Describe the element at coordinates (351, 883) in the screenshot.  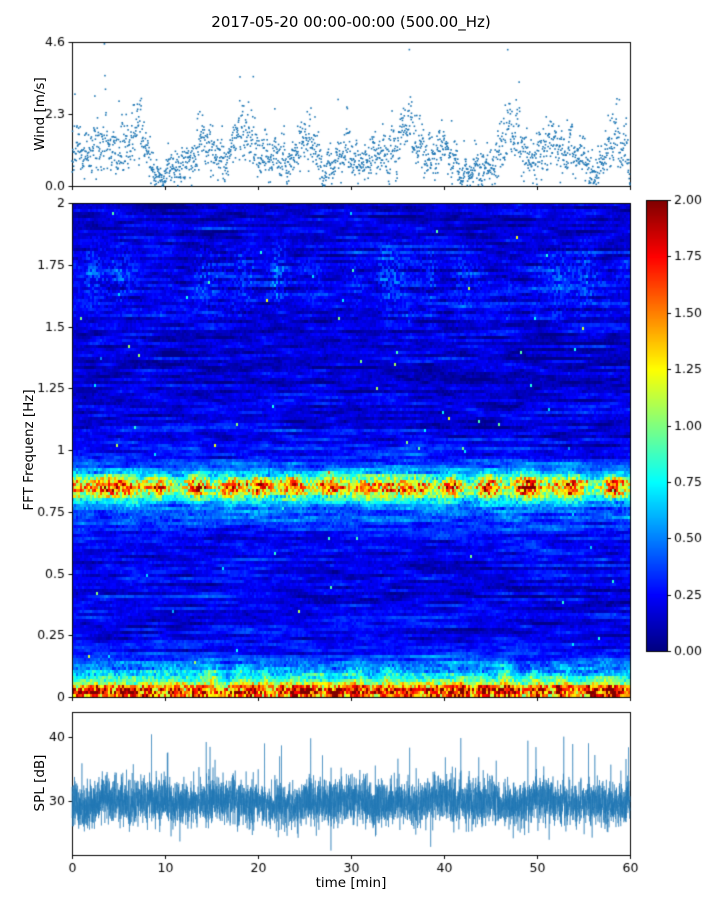
I see `time-xlabel: time [min]` at that location.